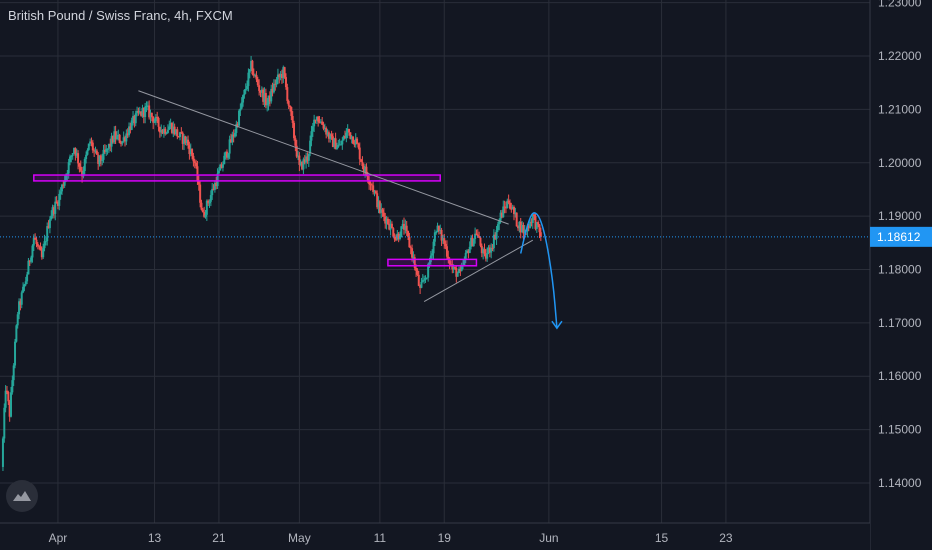  Describe the element at coordinates (22, 496) in the screenshot. I see `tradingview-logo` at that location.